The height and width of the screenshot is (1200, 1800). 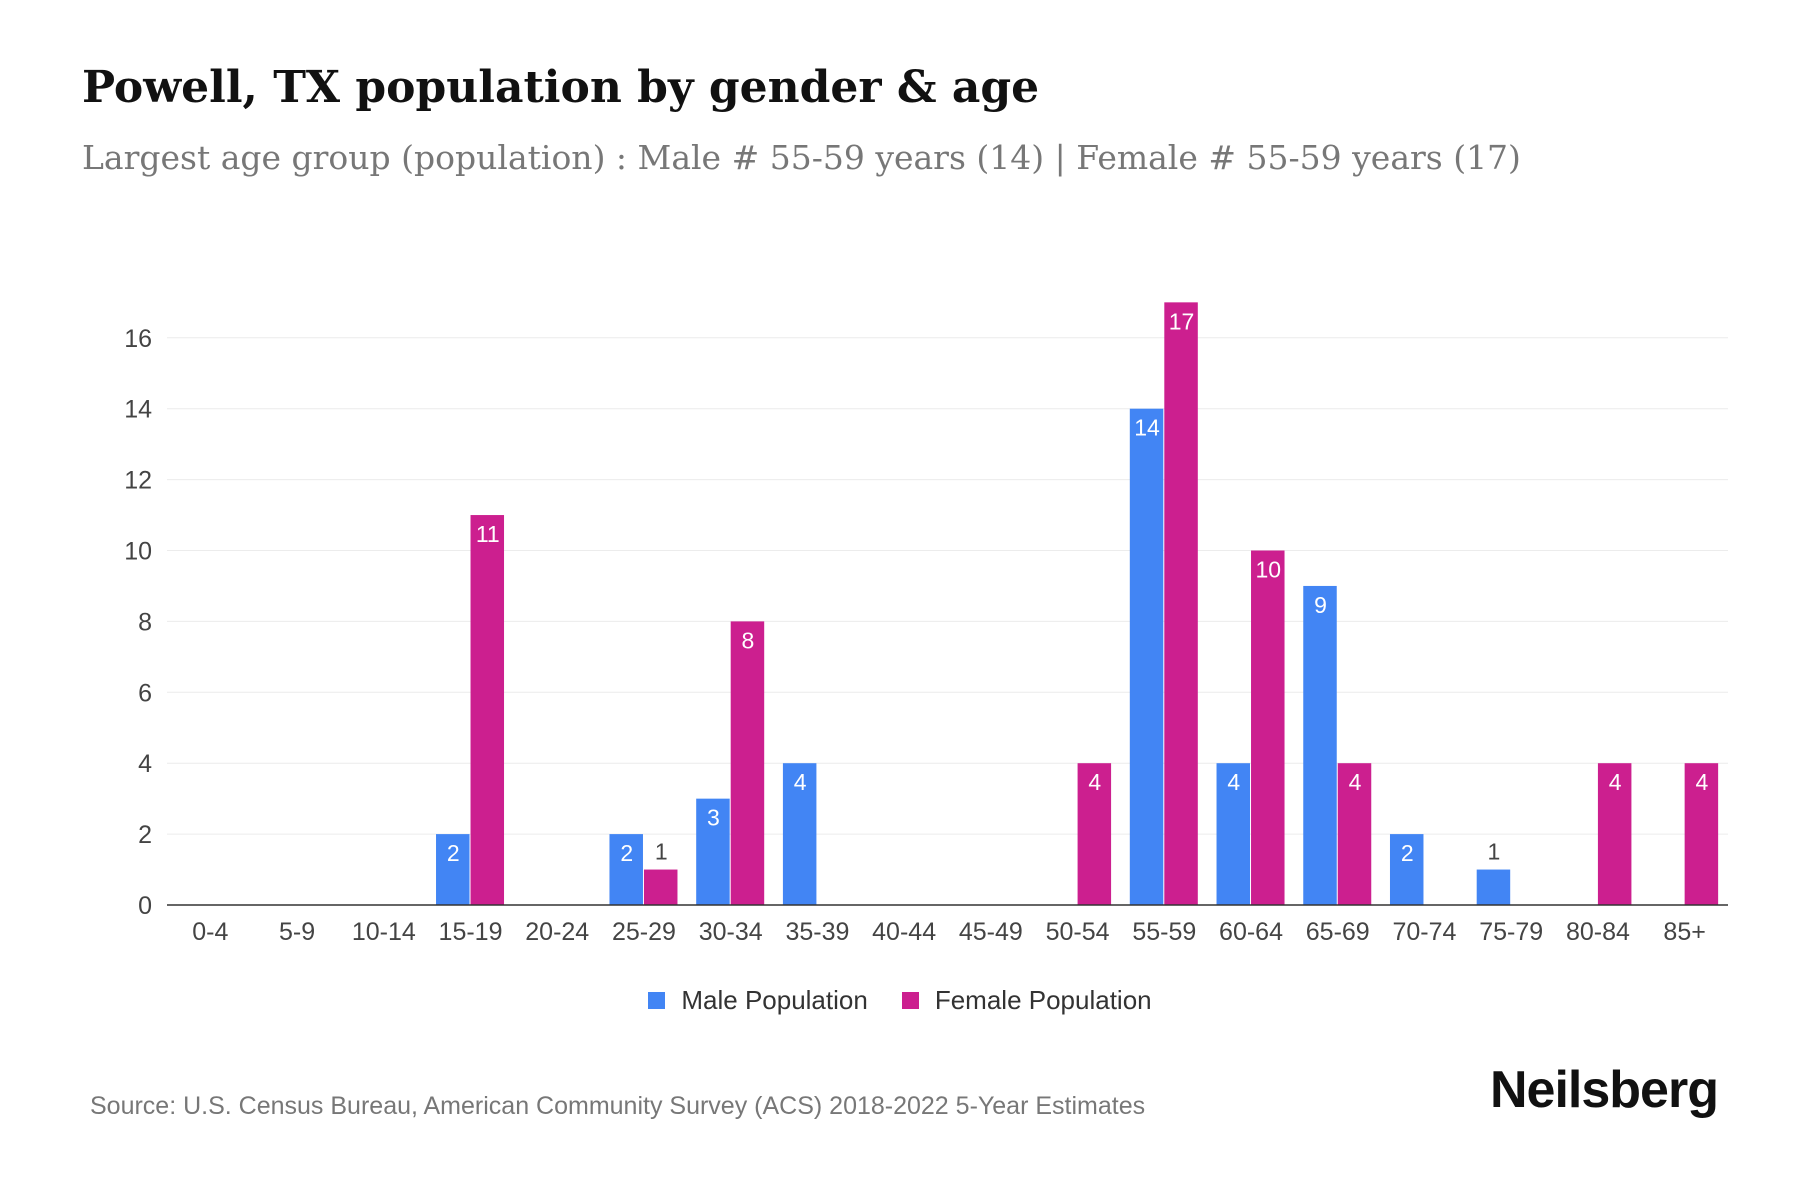 I want to click on y-tick-label: 6, so click(x=145, y=693).